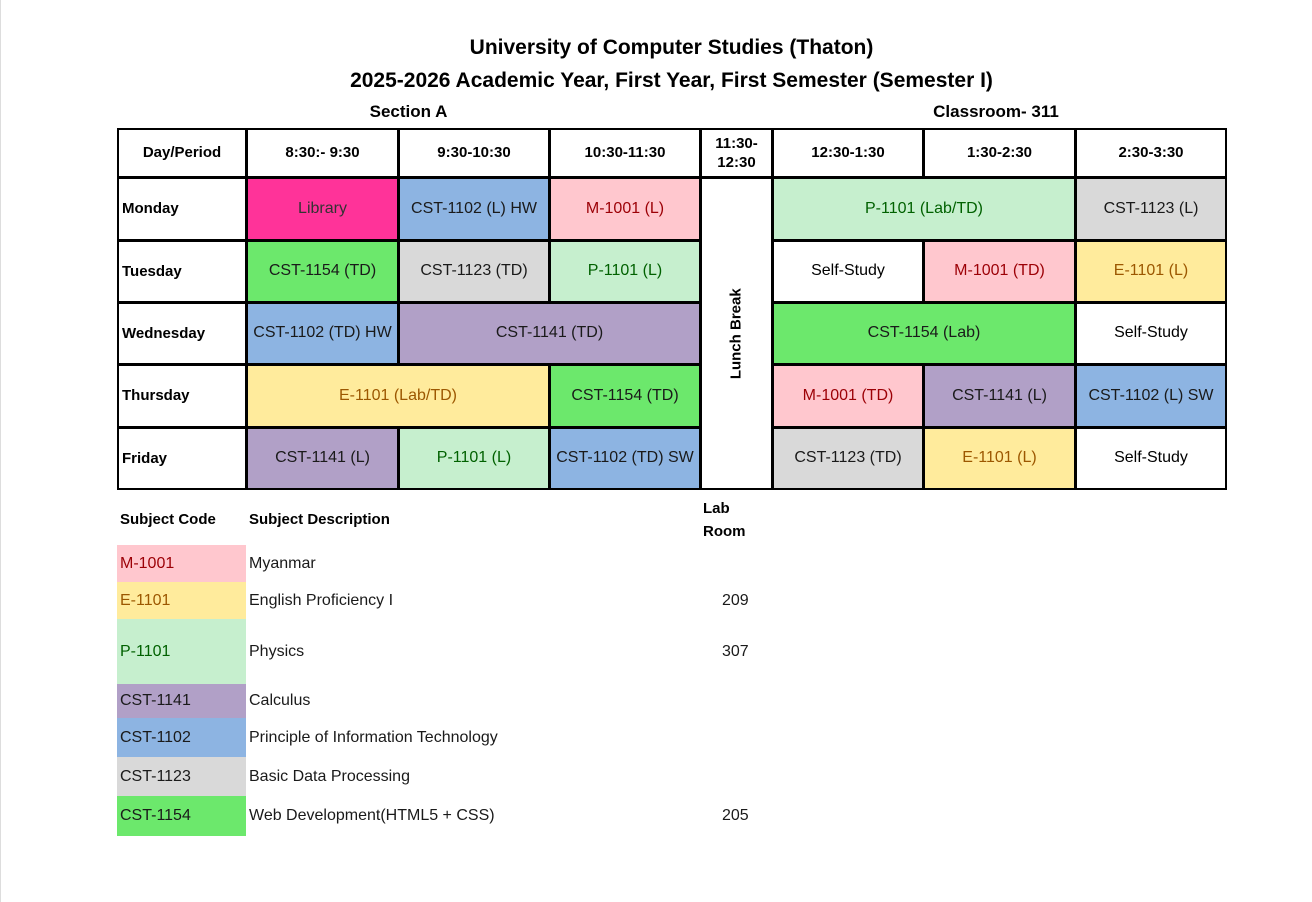  Describe the element at coordinates (735, 600) in the screenshot. I see `lab-room: 209` at that location.